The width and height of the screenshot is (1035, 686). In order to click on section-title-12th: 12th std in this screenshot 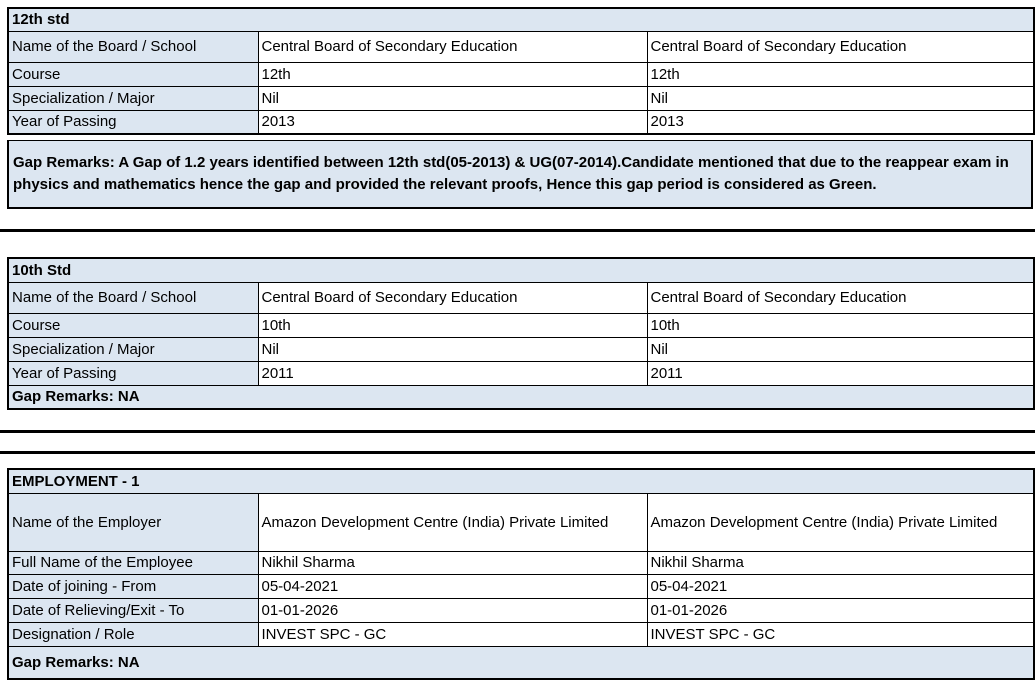, I will do `click(521, 19)`.